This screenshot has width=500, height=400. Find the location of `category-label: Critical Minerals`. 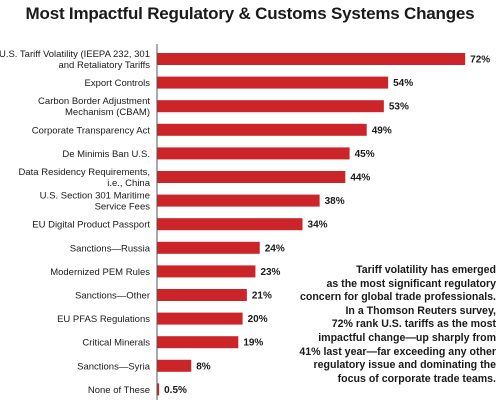

category-label: Critical Minerals is located at coordinates (116, 343).